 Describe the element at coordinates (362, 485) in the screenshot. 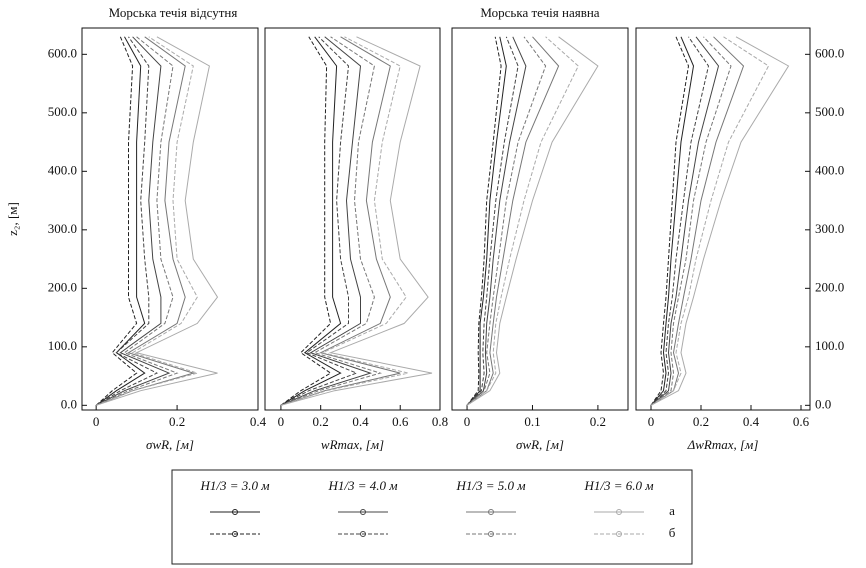

I see `legend-heading: H1/3 = 4.0 м` at that location.